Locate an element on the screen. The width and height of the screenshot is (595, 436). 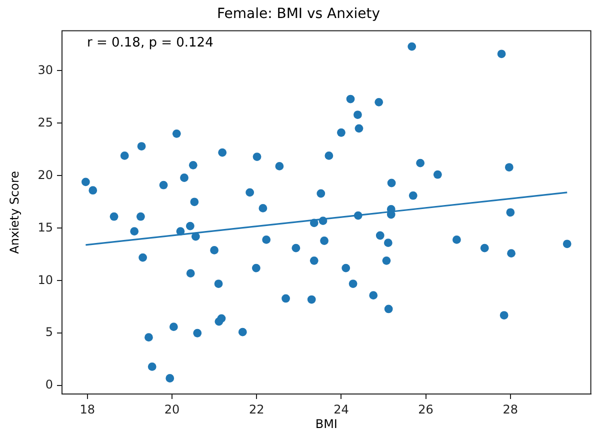
y-tick-label: 15 is located at coordinates (45, 227).